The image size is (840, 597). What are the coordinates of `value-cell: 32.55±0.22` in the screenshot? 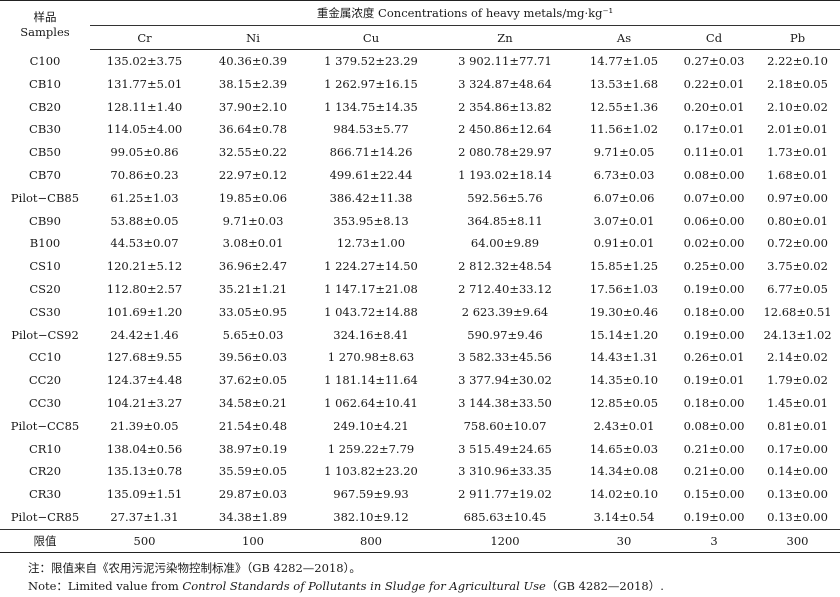 It's located at (253, 152).